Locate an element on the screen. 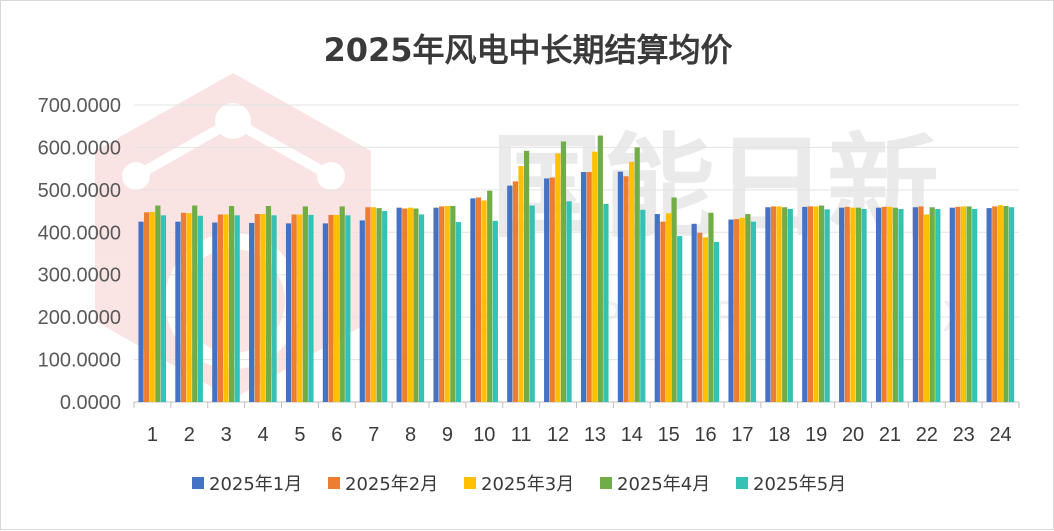 This screenshot has height=531, width=1054. x-tick-label: 6 is located at coordinates (336, 435).